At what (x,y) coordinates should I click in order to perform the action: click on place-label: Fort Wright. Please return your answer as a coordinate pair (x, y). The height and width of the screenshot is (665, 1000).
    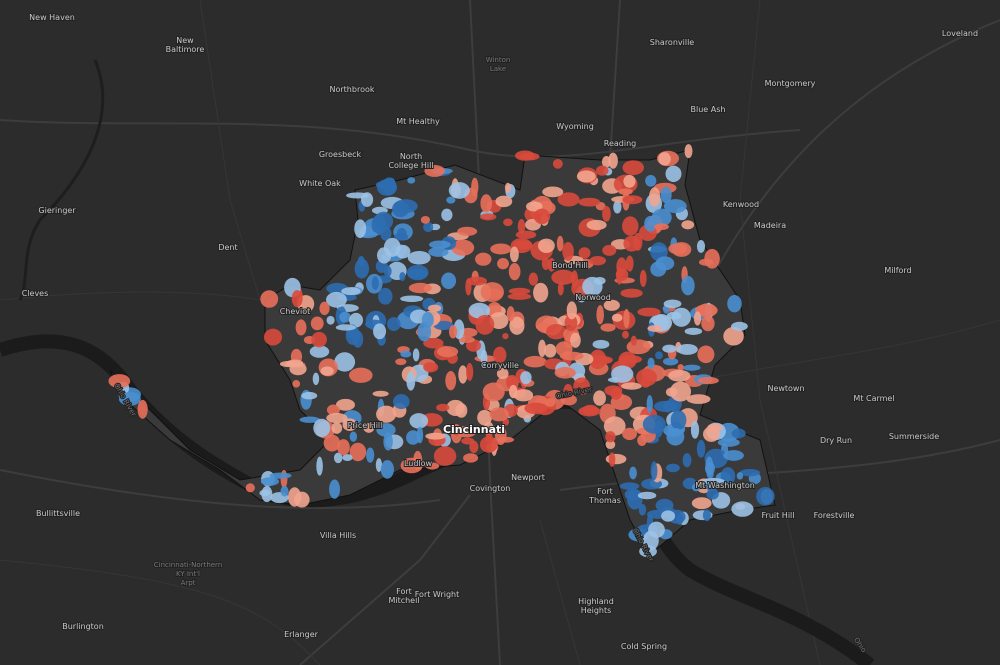
    Looking at the image, I should click on (437, 594).